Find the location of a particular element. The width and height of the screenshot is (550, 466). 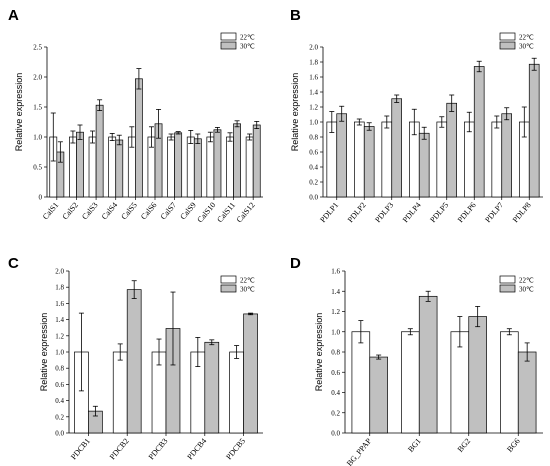

bar-cals2-22c is located at coordinates (73, 167).